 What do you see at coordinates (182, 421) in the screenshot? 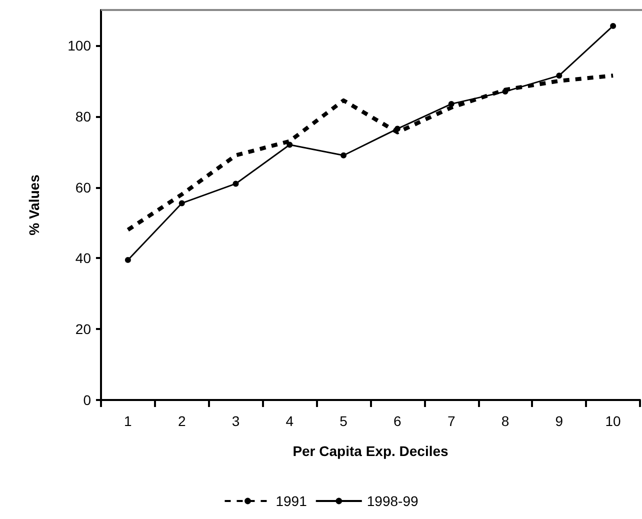
I see `x-tick-label: 2` at bounding box center [182, 421].